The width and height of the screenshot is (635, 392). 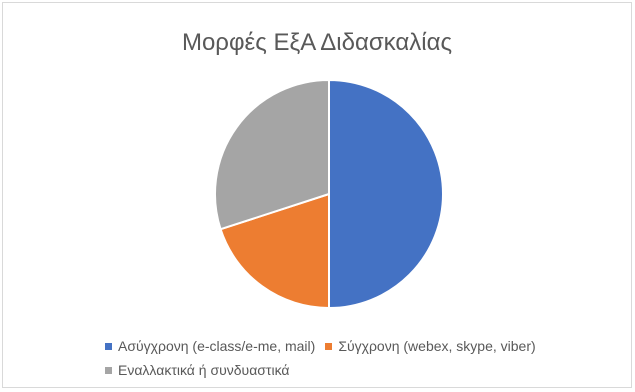 I want to click on legend-item-1: Σύγχρονη (webex, skype, viber), so click(x=430, y=346).